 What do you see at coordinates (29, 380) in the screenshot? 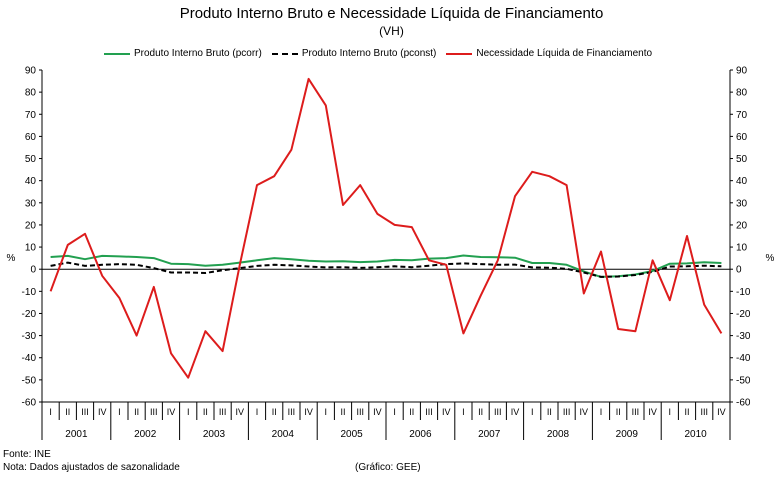
I see `y-tick-label-left: -50` at bounding box center [29, 380].